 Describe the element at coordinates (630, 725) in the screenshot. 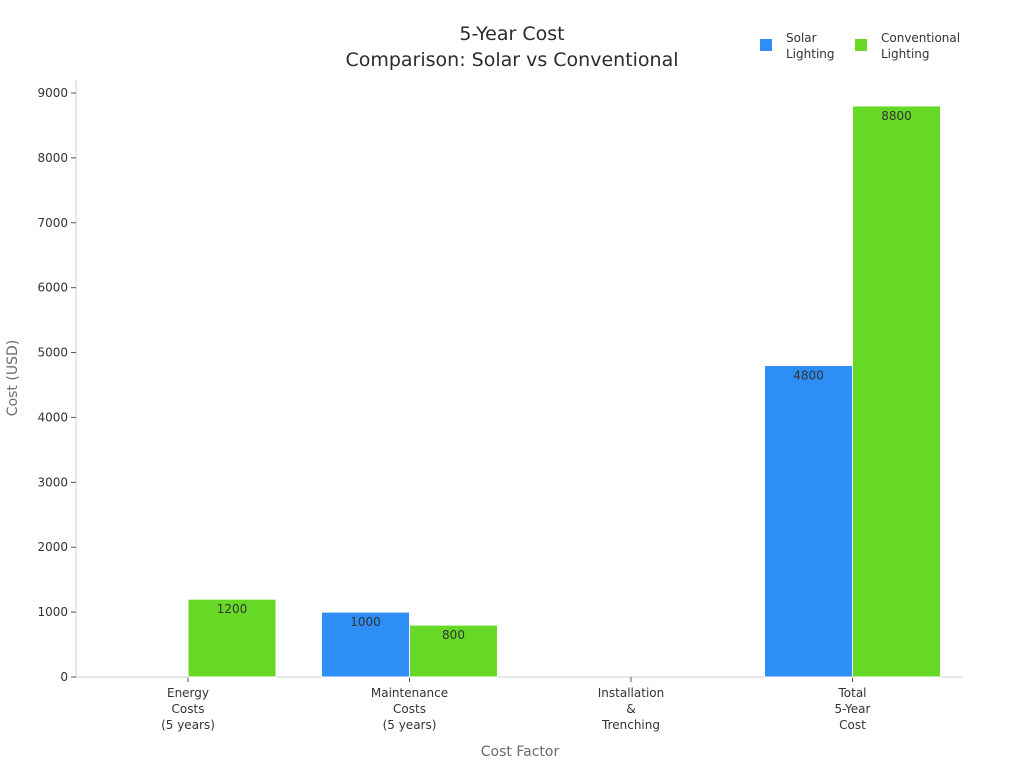

I see `x-tick-label: Trenching` at that location.